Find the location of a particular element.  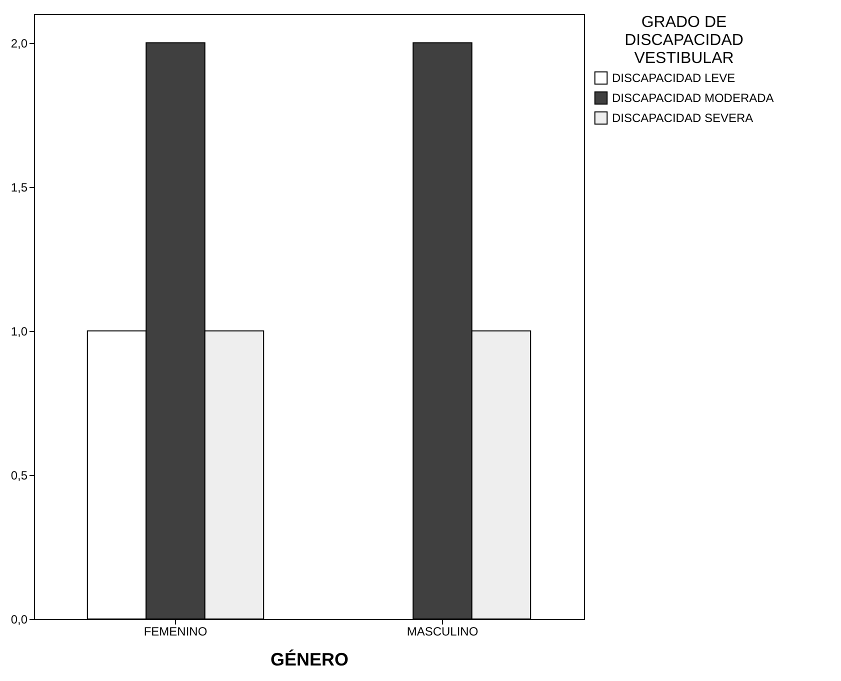

legend-title: GRADO DE DISCAPACIDAD VESTIBULAR is located at coordinates (684, 40).